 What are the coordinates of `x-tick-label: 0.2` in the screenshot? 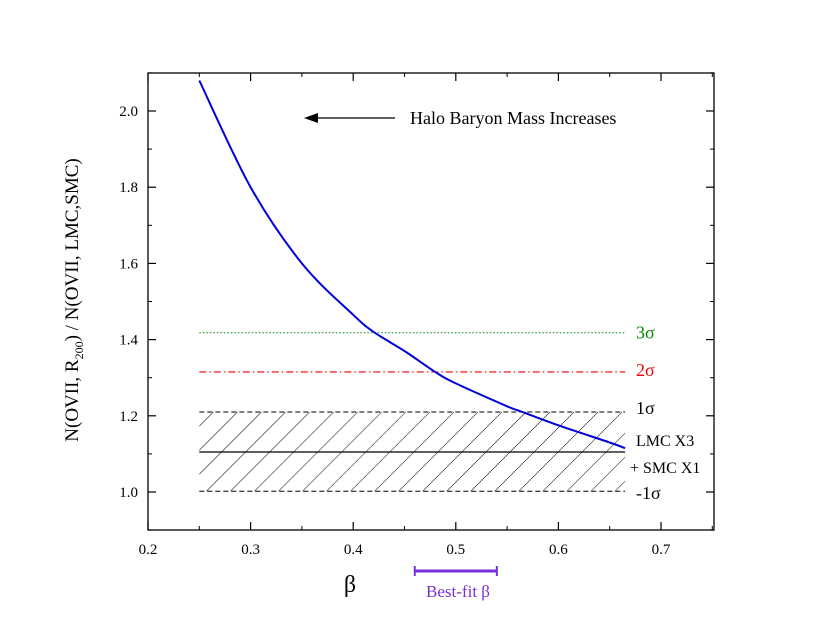 It's located at (148, 550).